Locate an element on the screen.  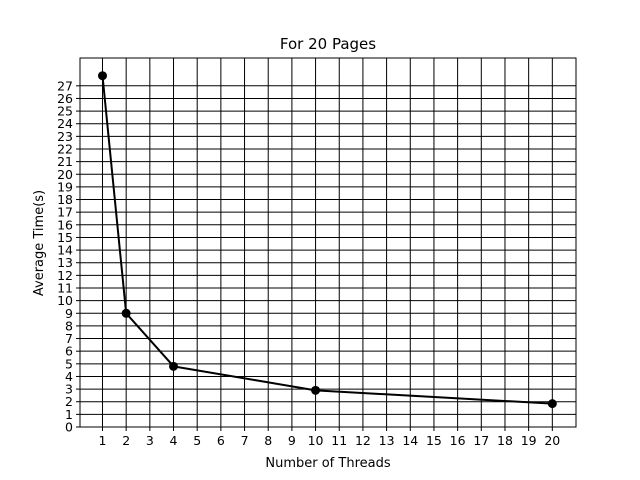
y-tick-label: 25 is located at coordinates (65, 111).